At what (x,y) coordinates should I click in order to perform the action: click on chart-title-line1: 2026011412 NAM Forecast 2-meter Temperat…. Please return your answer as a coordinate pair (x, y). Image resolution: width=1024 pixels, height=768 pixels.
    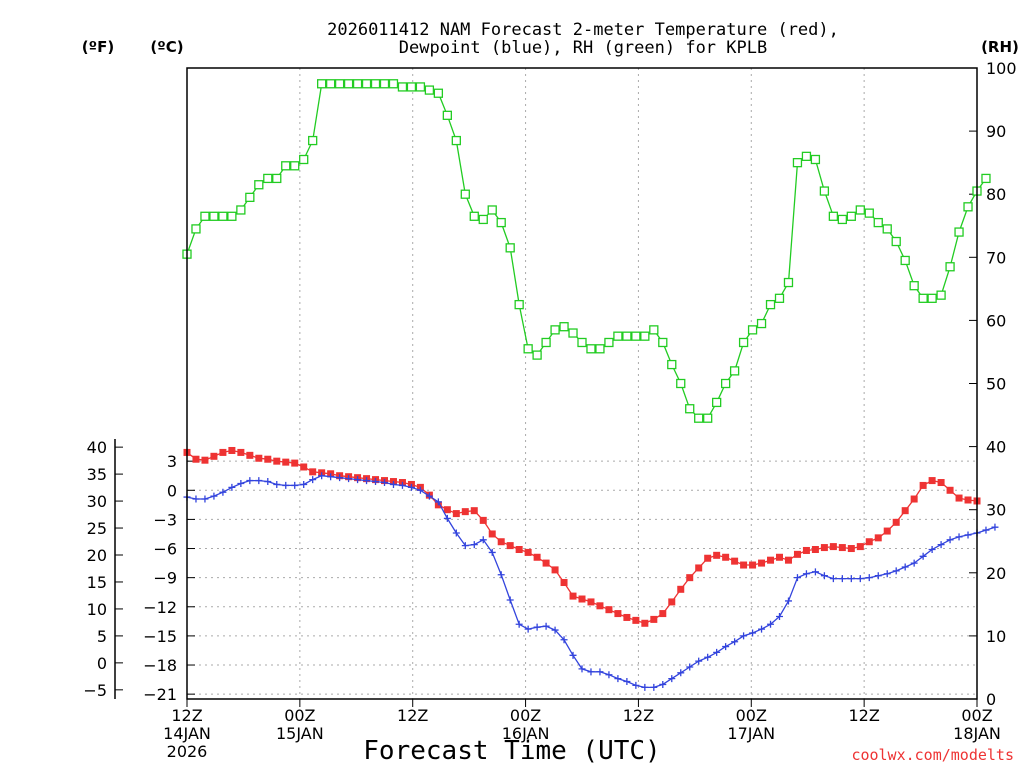
    Looking at the image, I should click on (583, 30).